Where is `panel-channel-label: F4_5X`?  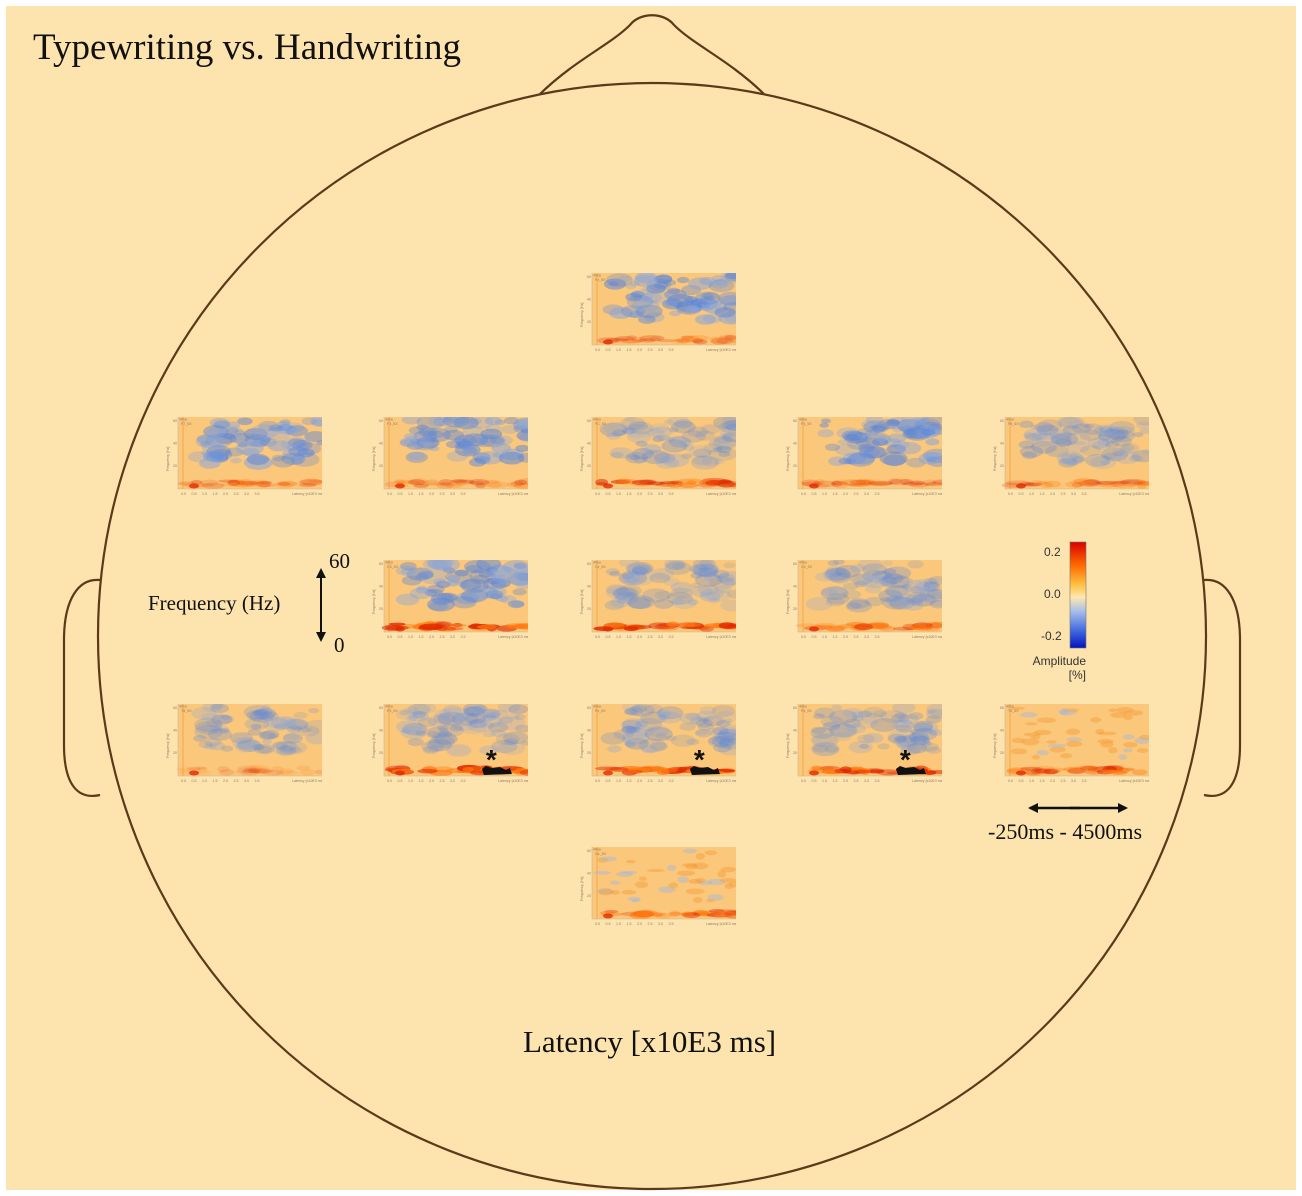 panel-channel-label: F4_5X is located at coordinates (806, 424).